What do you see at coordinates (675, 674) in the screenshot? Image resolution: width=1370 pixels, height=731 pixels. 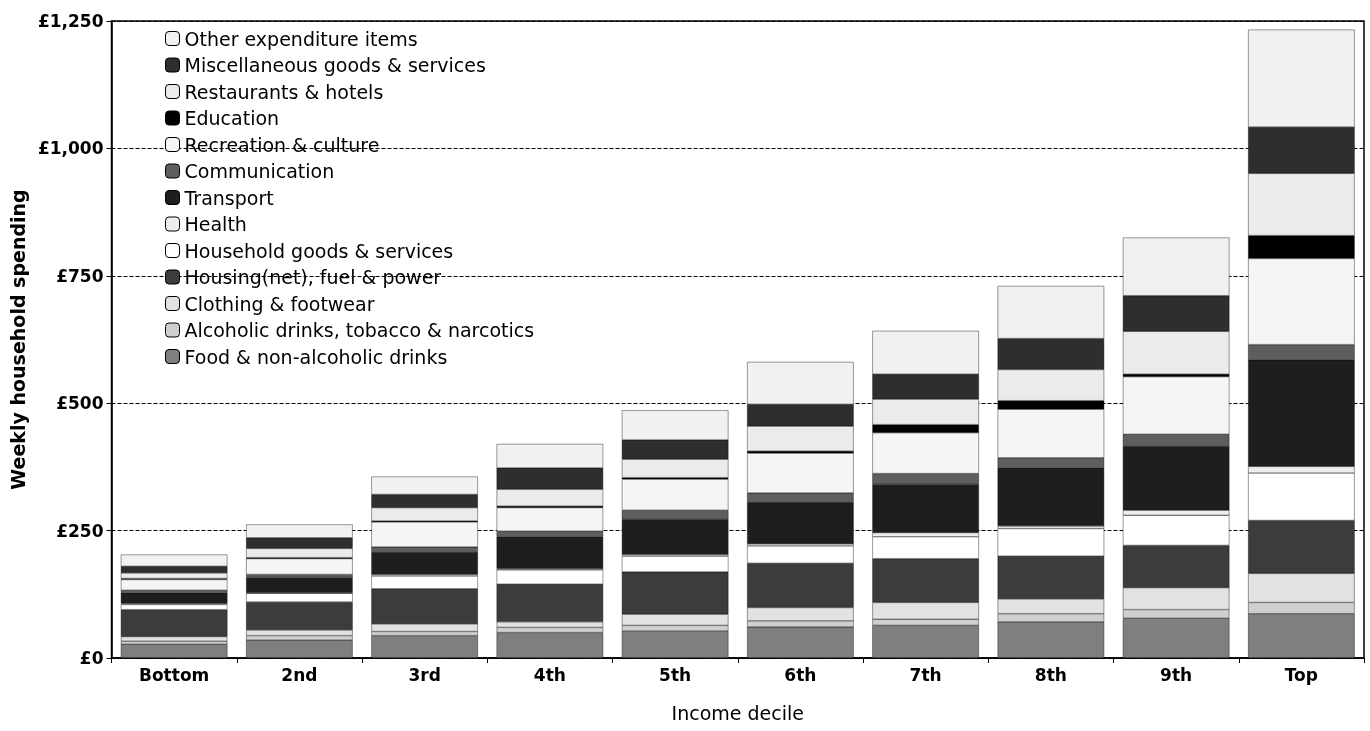 I see `x-tick-label: 5th` at bounding box center [675, 674].